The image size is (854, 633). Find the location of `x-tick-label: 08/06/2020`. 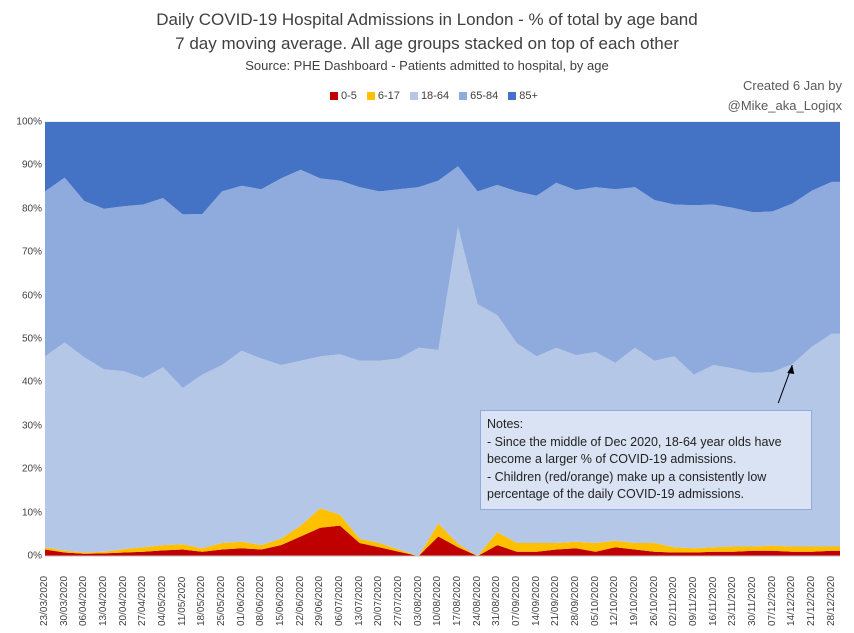

x-tick-label: 08/06/2020 is located at coordinates (261, 600).